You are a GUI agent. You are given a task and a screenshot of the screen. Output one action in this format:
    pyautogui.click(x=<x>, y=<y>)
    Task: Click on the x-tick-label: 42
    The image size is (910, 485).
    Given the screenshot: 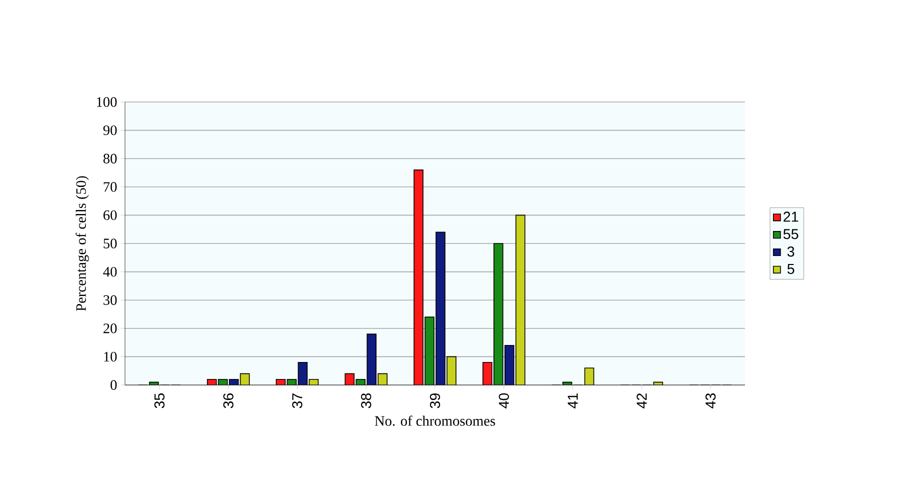 What is the action you would take?
    pyautogui.click(x=641, y=401)
    